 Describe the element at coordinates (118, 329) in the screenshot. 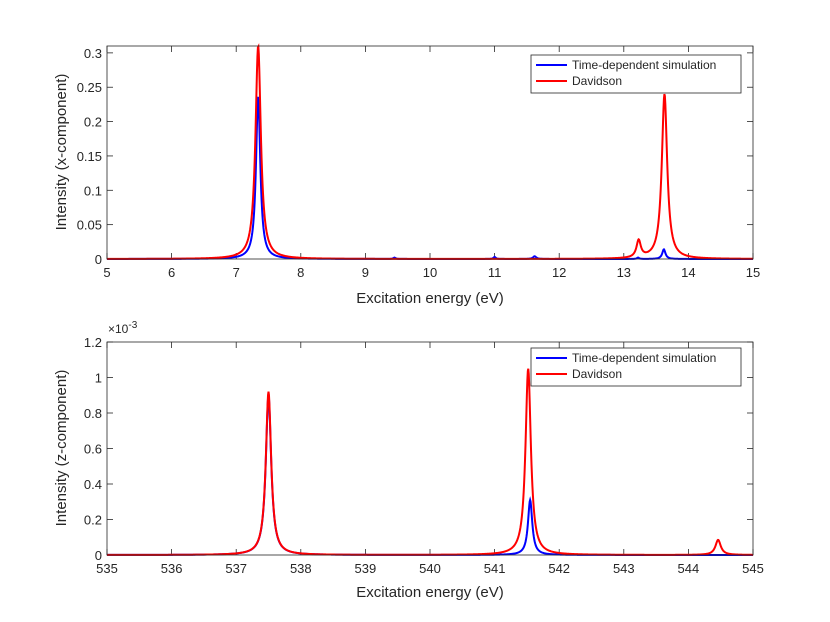

I see `bottom-y-exponent-base: ×10` at that location.